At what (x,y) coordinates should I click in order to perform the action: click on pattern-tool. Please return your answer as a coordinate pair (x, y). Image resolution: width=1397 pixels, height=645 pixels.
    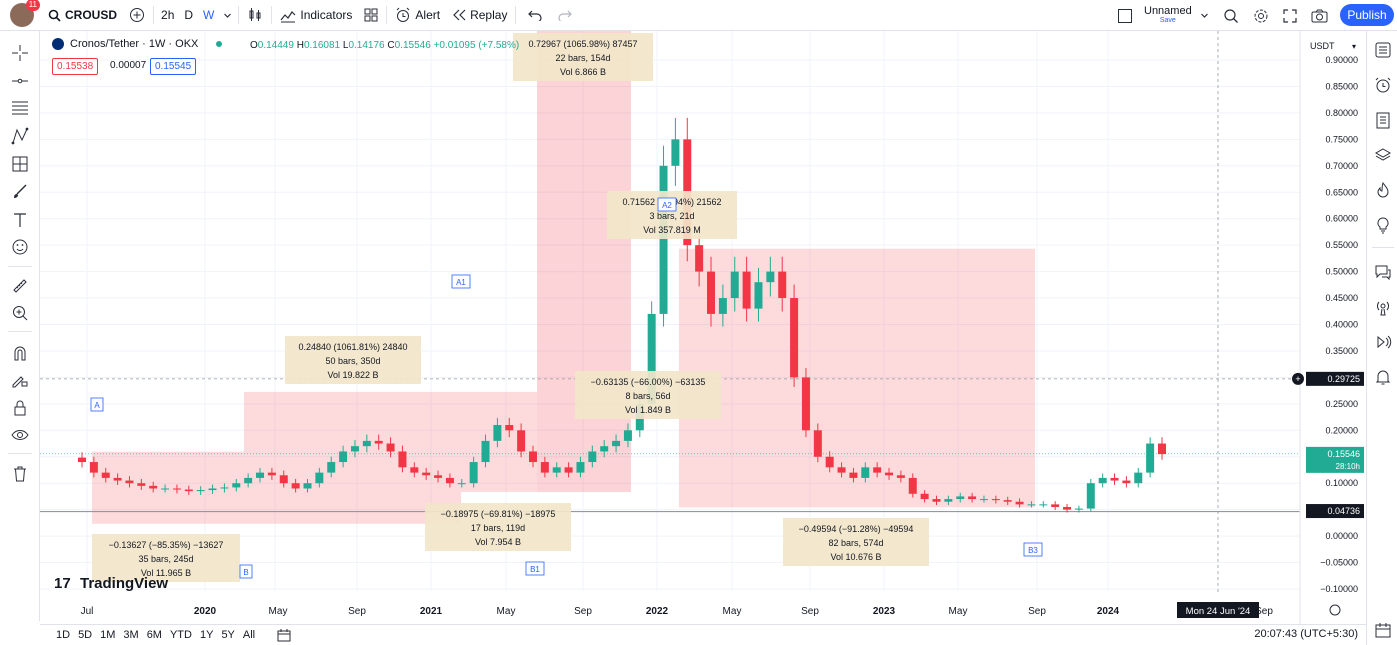
    Looking at the image, I should click on (20, 136).